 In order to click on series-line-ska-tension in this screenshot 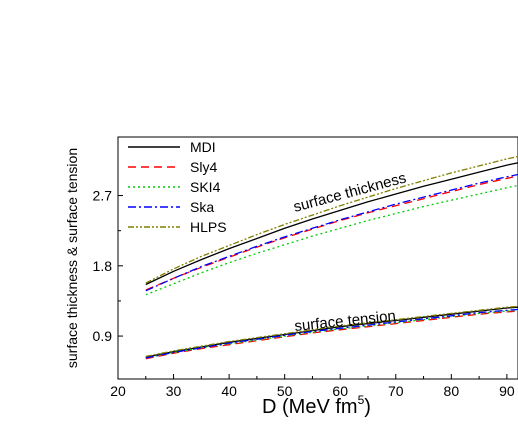, I will do `click(331, 333)`.